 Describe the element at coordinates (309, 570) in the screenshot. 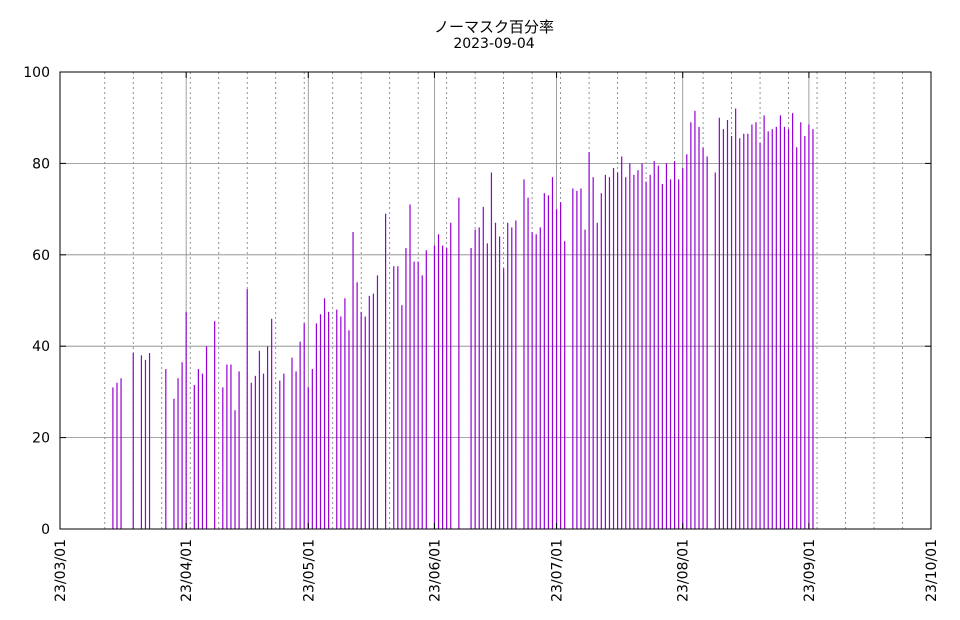

I see `x-tick-label: 23/05/01` at that location.